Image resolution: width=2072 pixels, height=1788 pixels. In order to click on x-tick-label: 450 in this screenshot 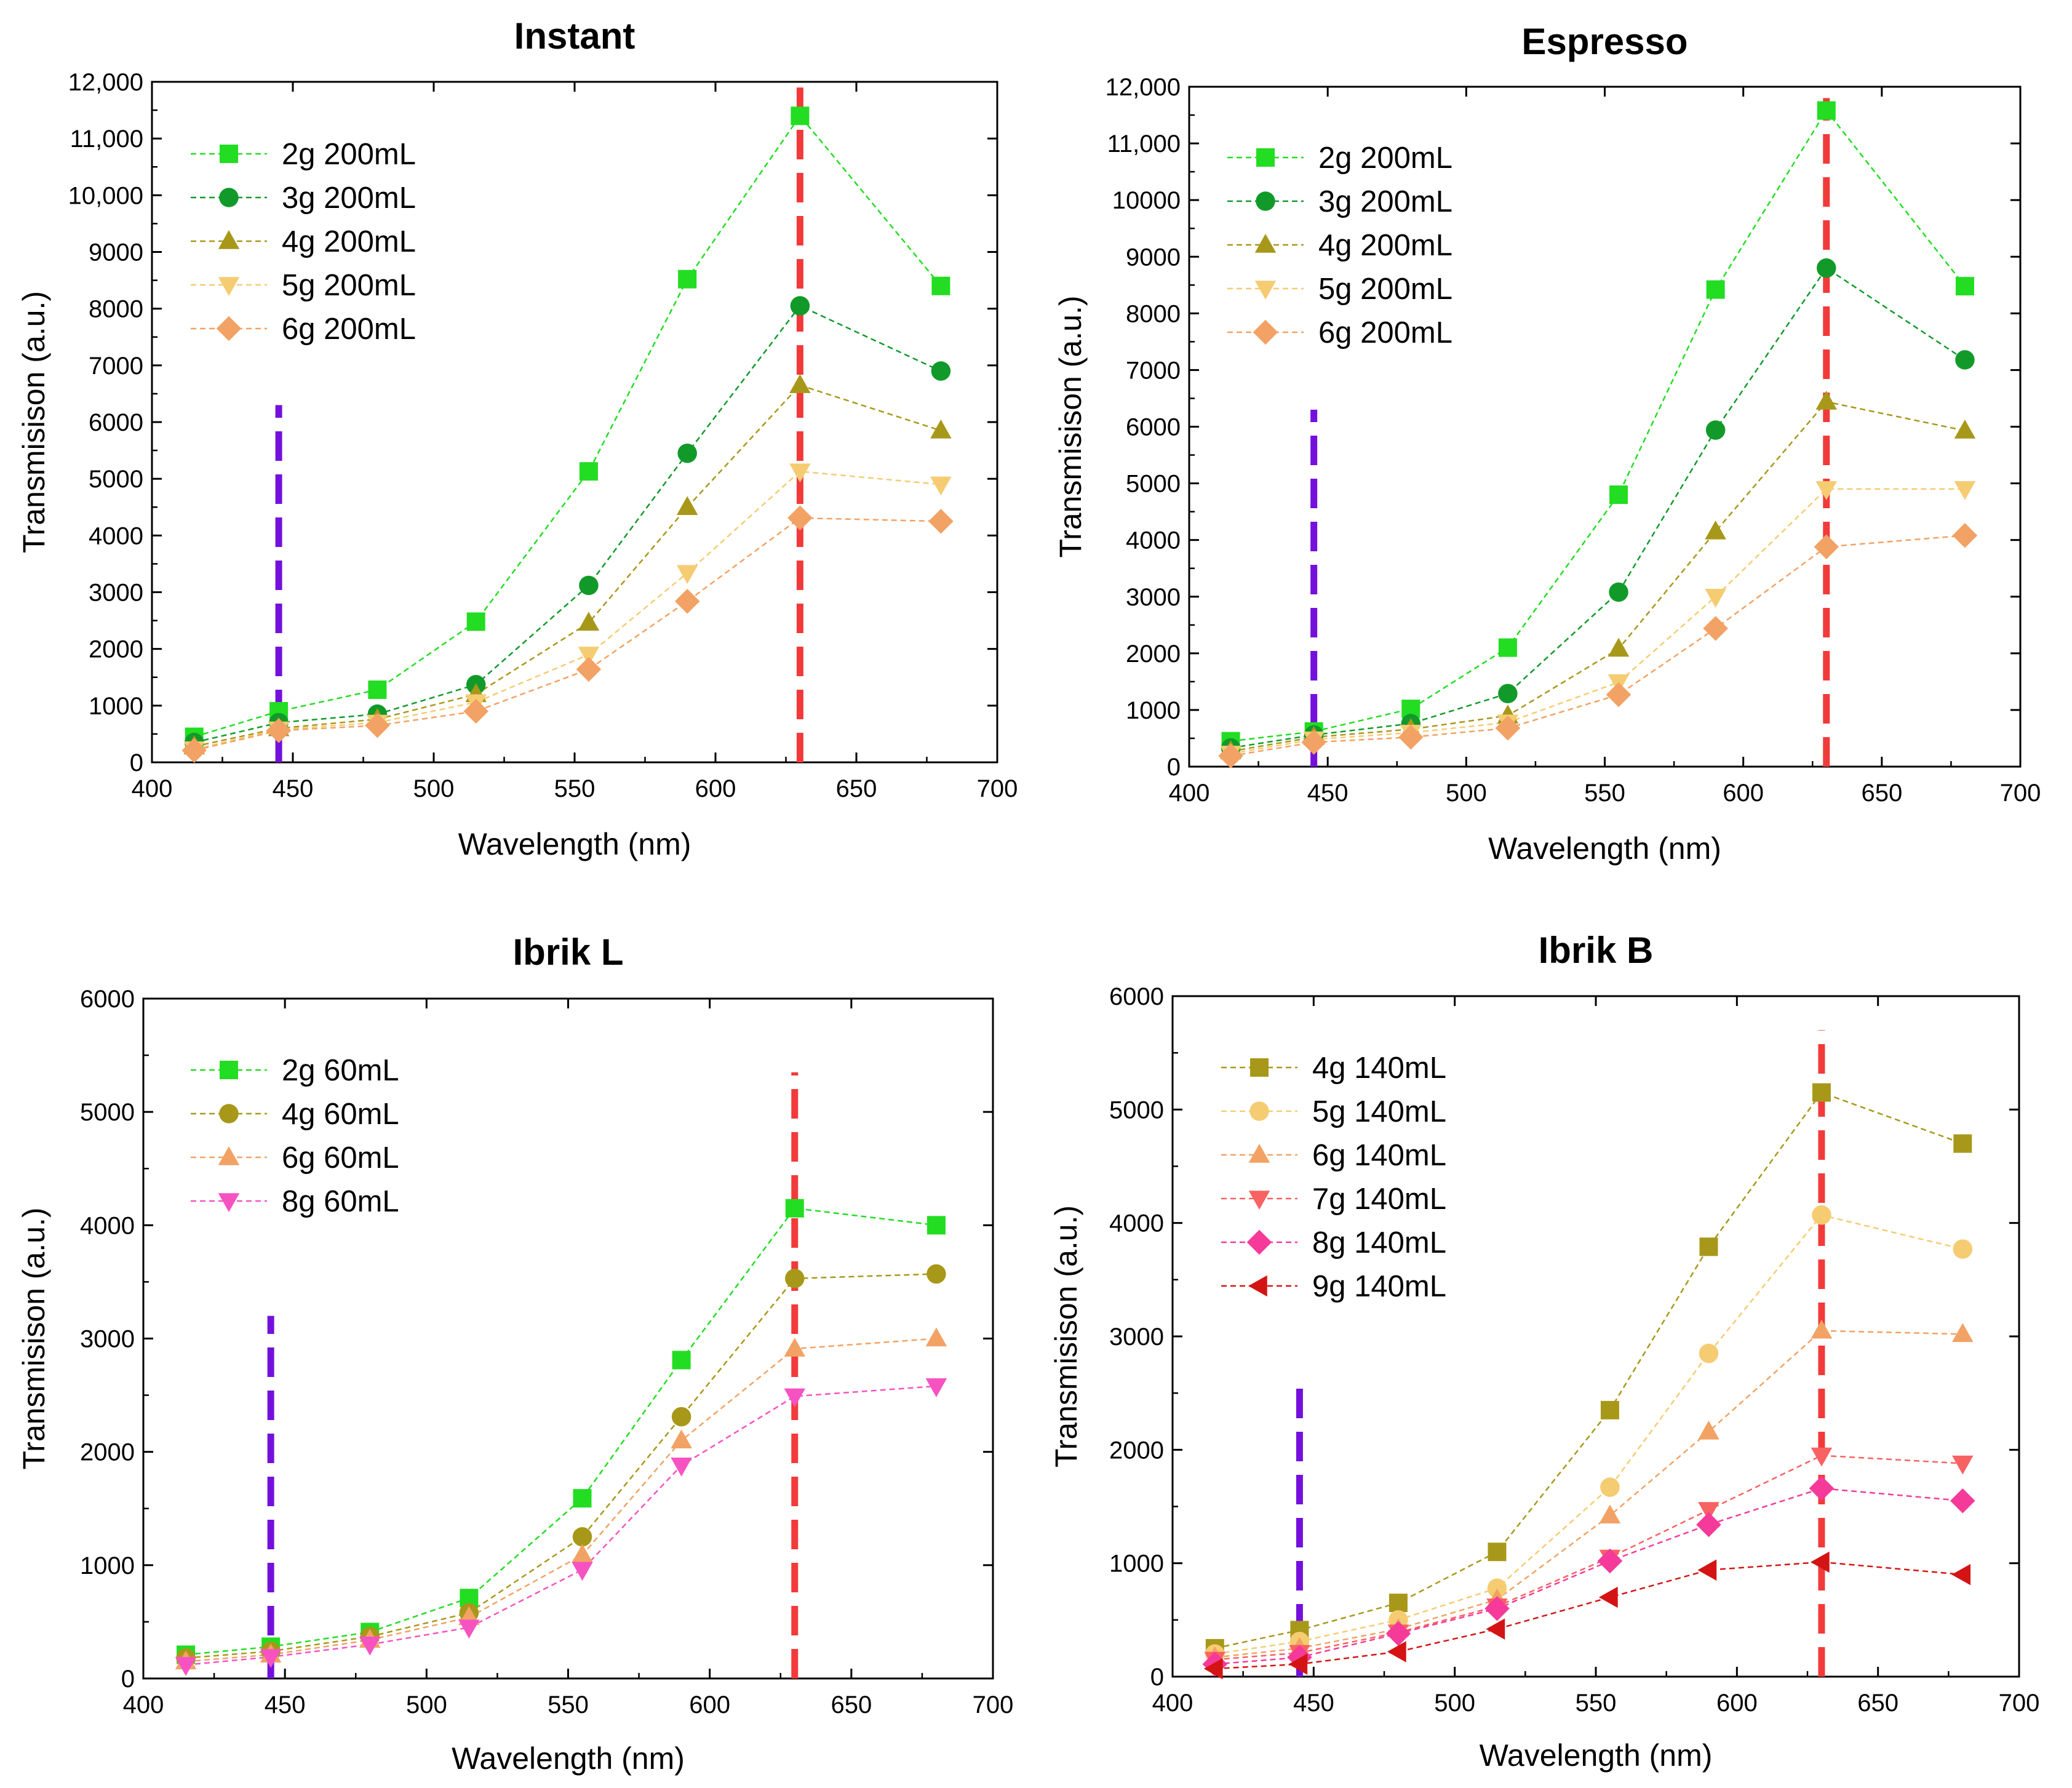, I will do `click(1314, 1703)`.